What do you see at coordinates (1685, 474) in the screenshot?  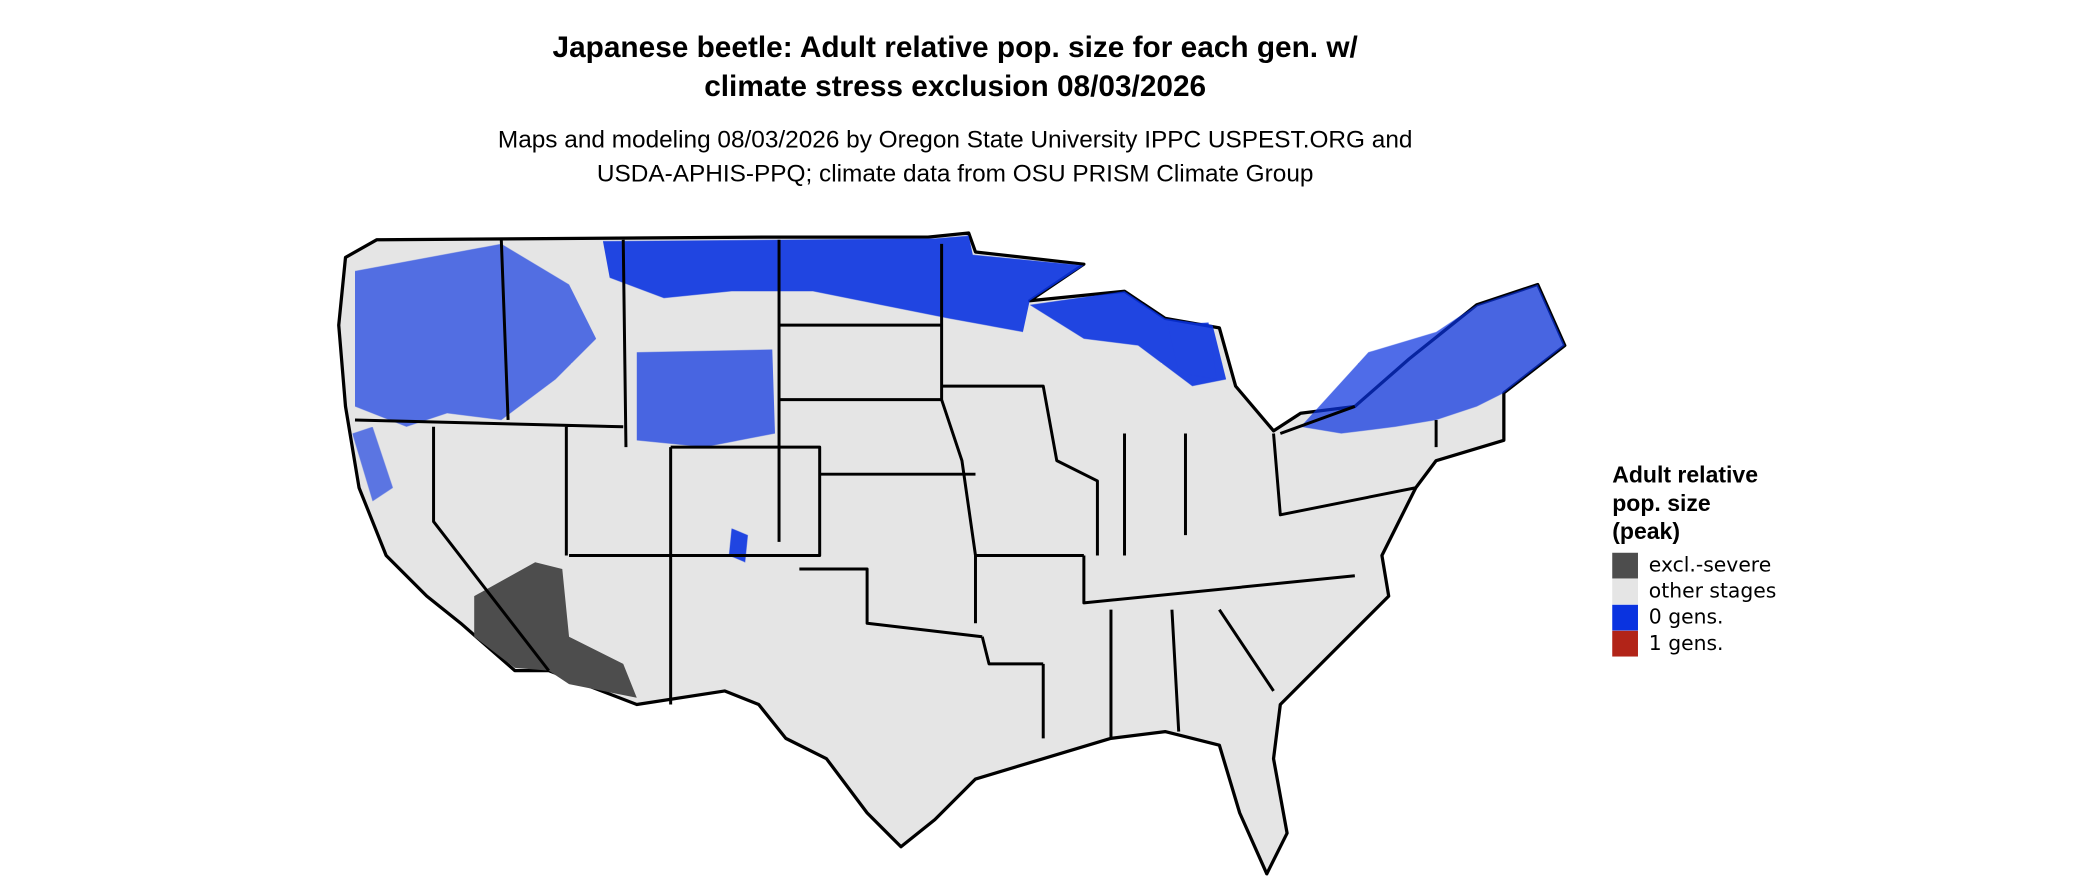 I see `legend-title: Adult relative` at bounding box center [1685, 474].